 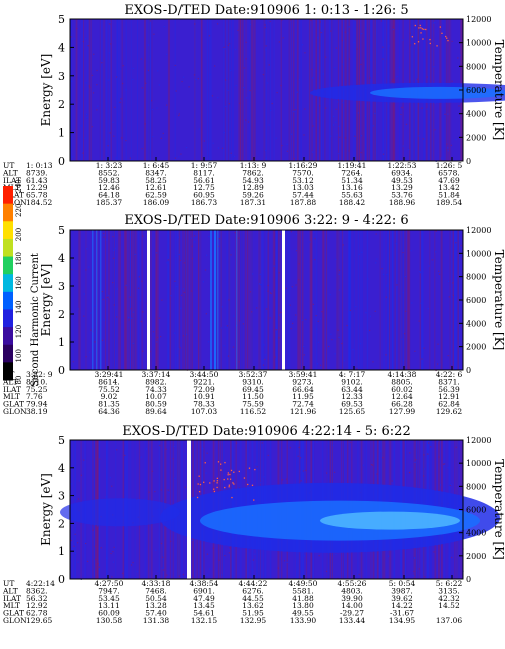 I want to click on ytick-right-label: 2000, so click(x=476, y=556).